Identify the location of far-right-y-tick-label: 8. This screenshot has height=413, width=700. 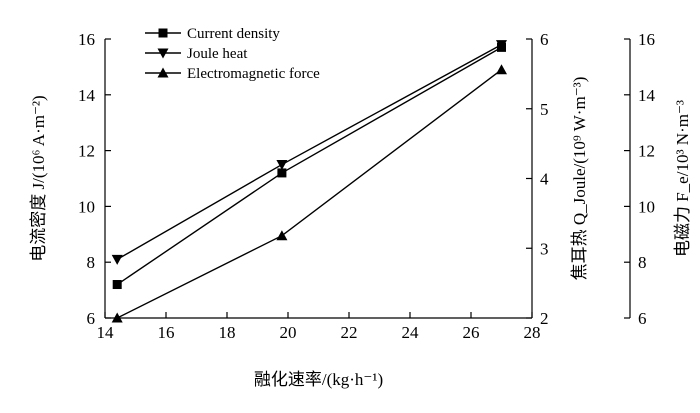
(642, 262).